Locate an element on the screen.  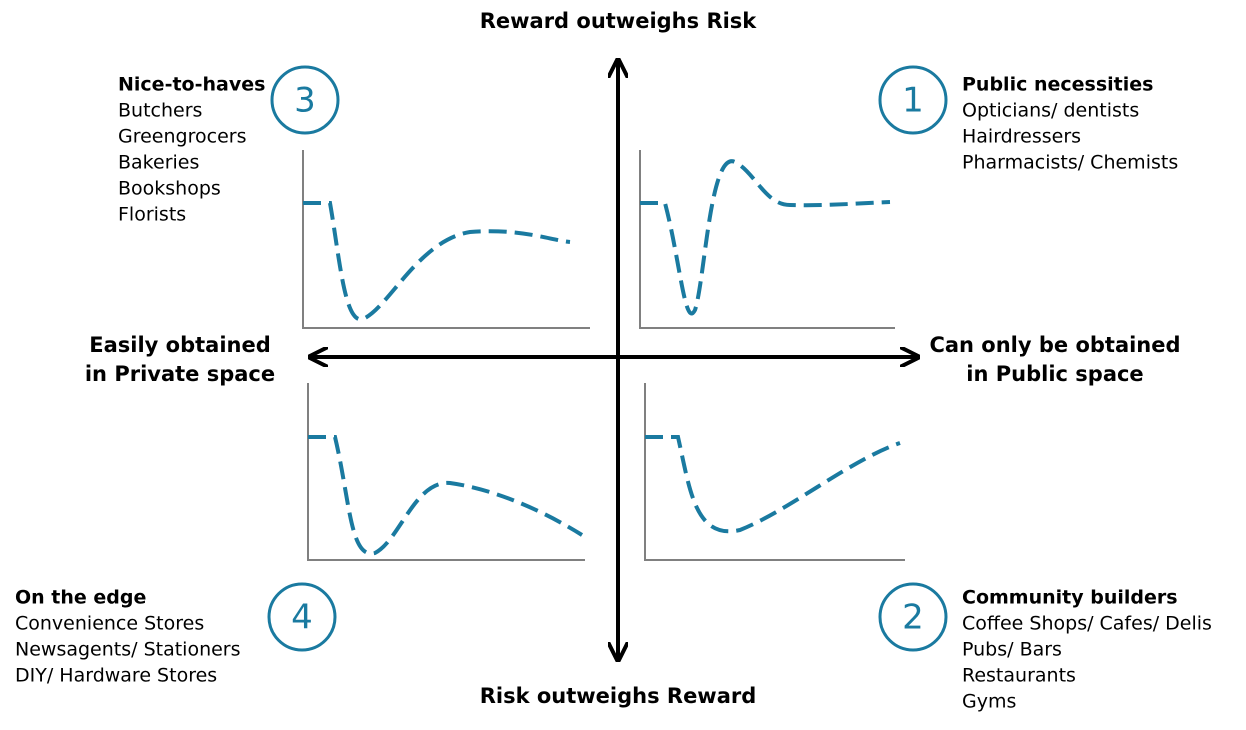
axis-bottom-label: Risk outweighs Reward is located at coordinates (618, 696).